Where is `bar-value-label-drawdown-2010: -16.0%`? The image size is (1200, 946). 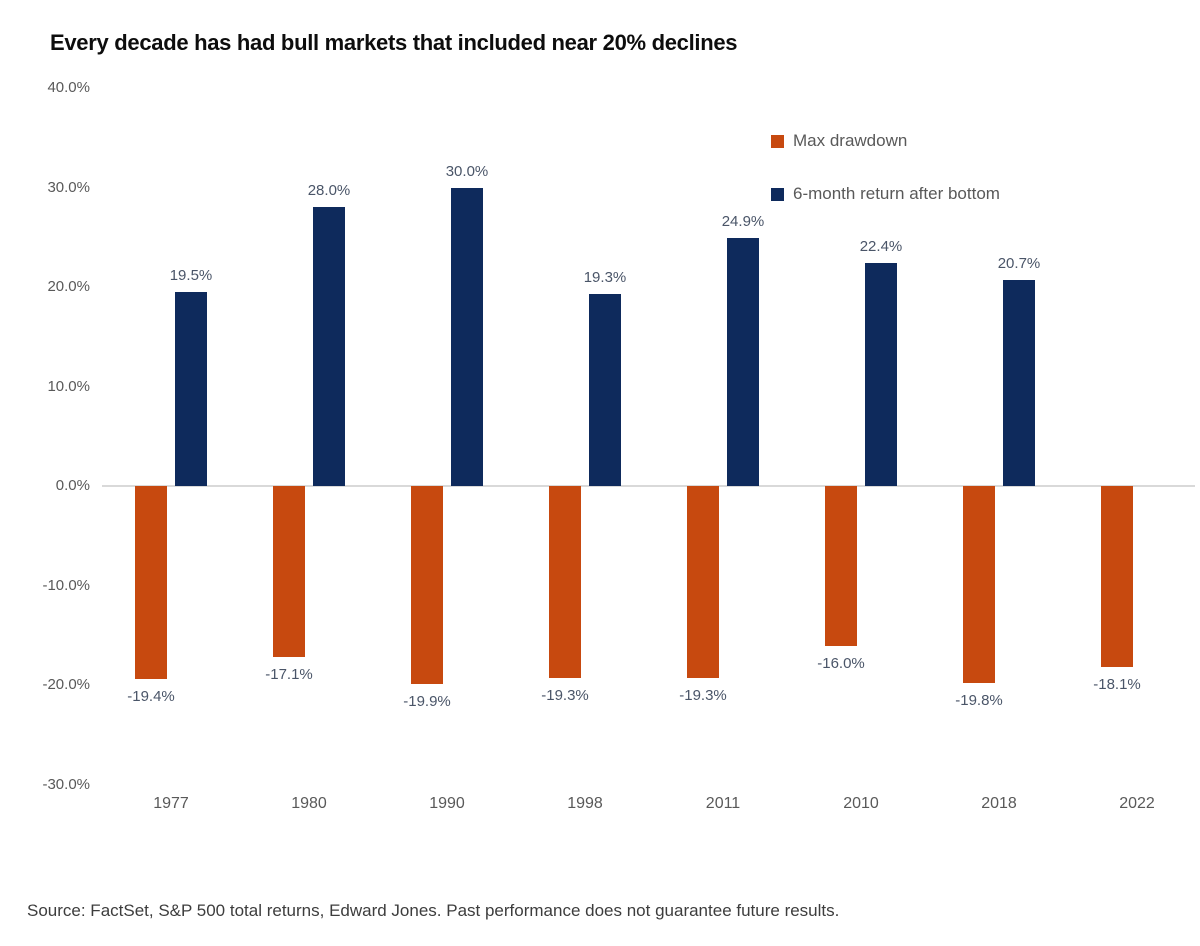 bar-value-label-drawdown-2010: -16.0% is located at coordinates (841, 663).